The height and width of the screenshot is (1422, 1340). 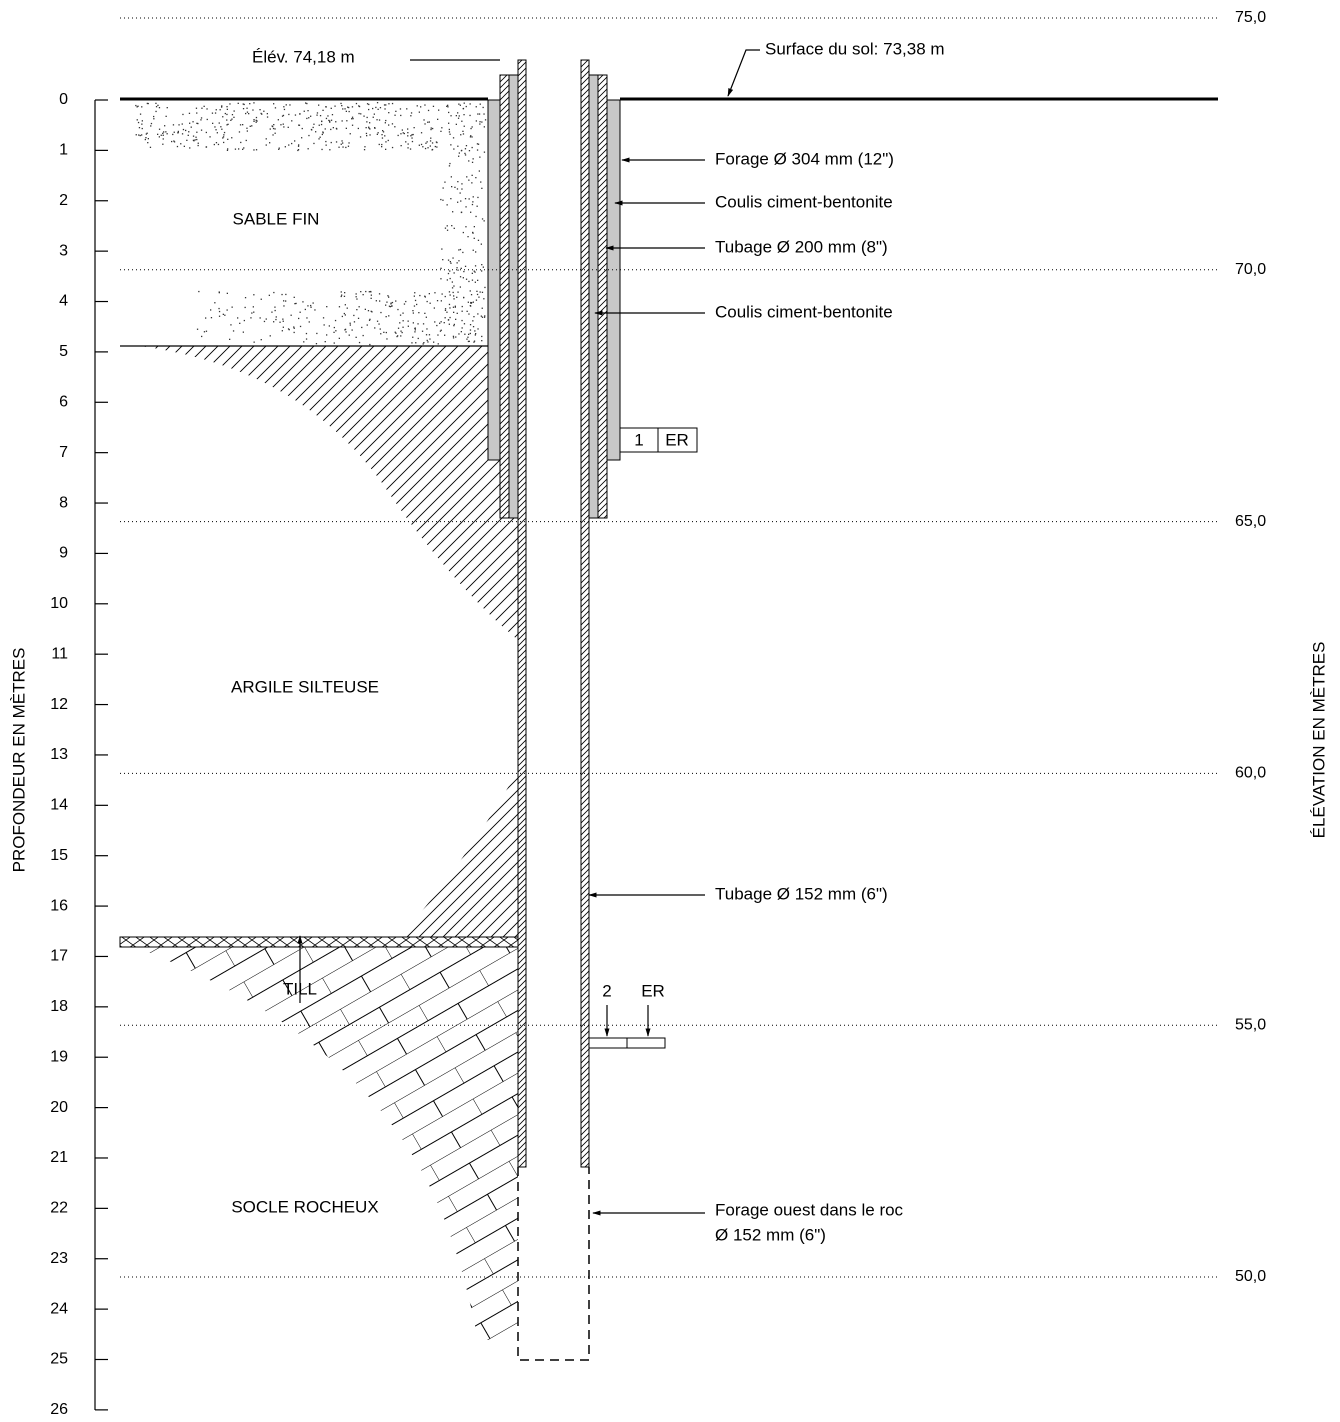 I want to click on borehole-grout, so click(x=494, y=280).